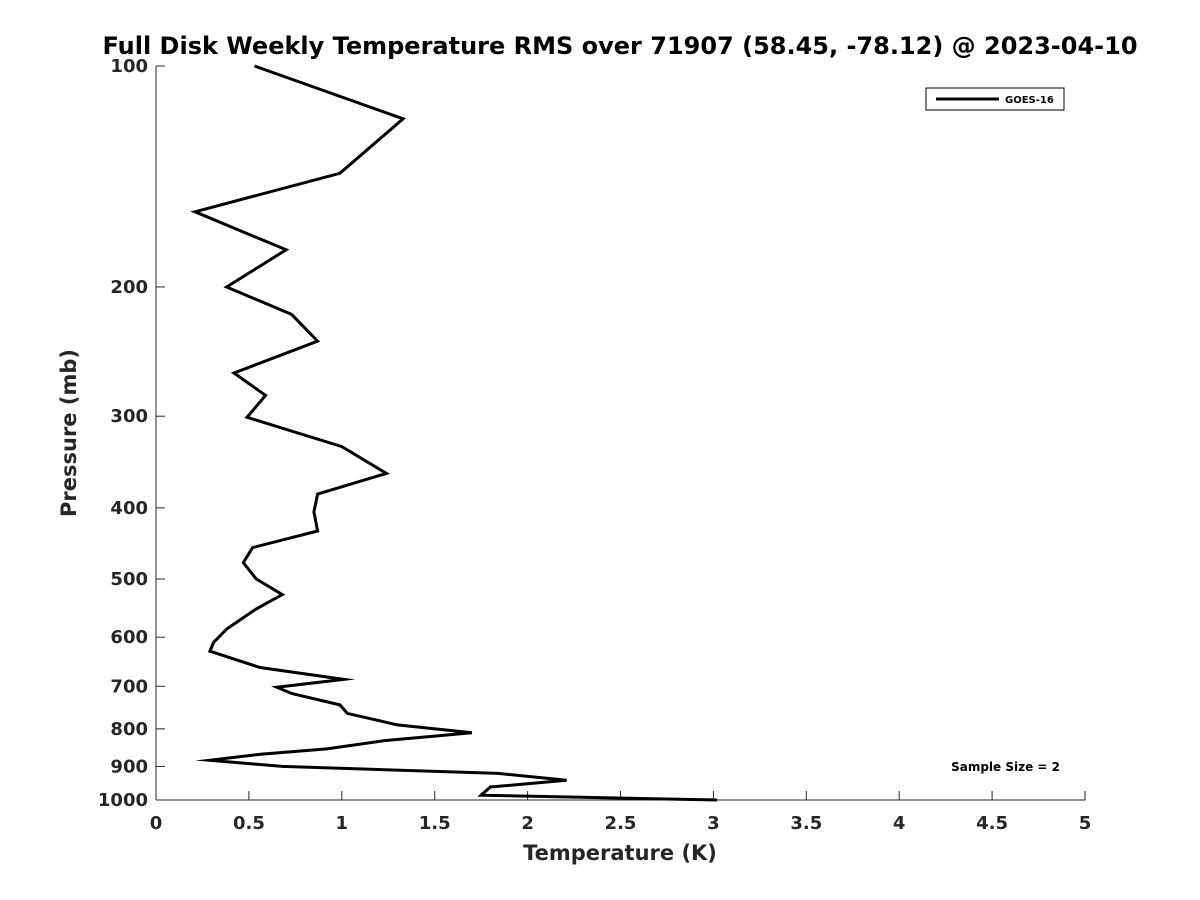 This screenshot has width=1200, height=900. I want to click on y-axis-ticks: 100 200 300 400 500 600 700 800 900 1000, so click(131, 433).